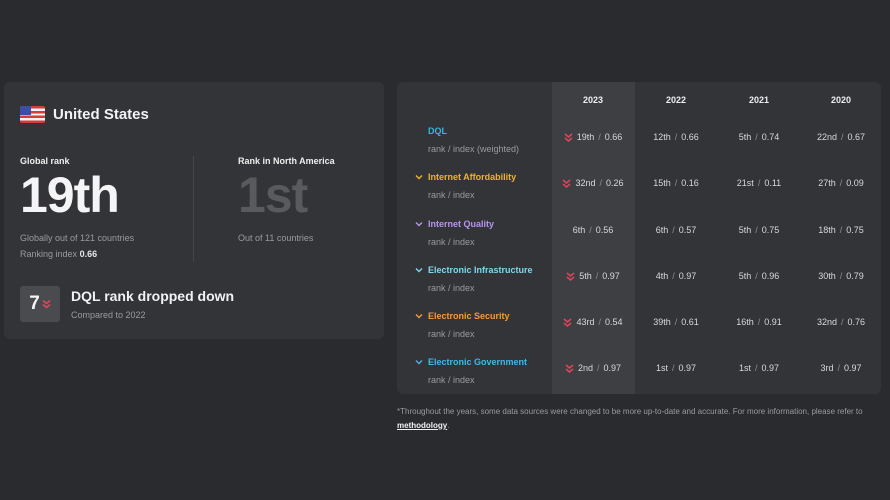 The width and height of the screenshot is (890, 500). What do you see at coordinates (770, 137) in the screenshot?
I see `index-value: 0.74` at bounding box center [770, 137].